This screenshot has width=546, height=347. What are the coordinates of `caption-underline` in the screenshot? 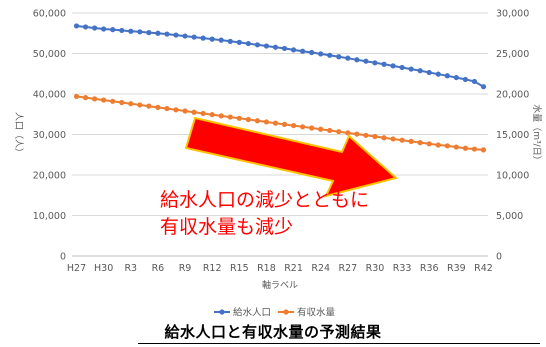 It's located at (339, 343).